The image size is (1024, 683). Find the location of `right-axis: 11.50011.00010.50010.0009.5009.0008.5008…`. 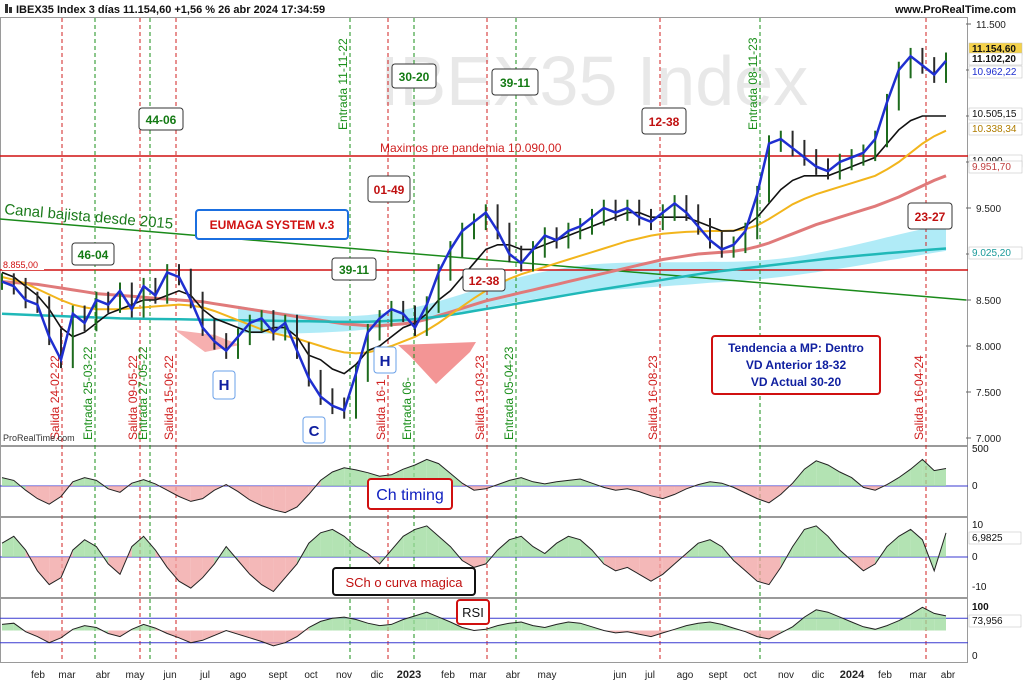

right-axis: 11.50011.00010.50010.0009.5009.0008.5008… is located at coordinates (994, 341).